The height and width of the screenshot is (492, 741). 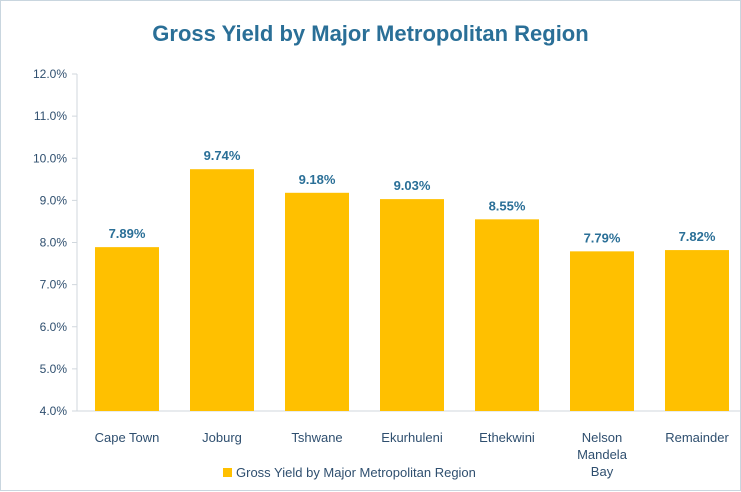 What do you see at coordinates (227, 472) in the screenshot?
I see `legend-swatch` at bounding box center [227, 472].